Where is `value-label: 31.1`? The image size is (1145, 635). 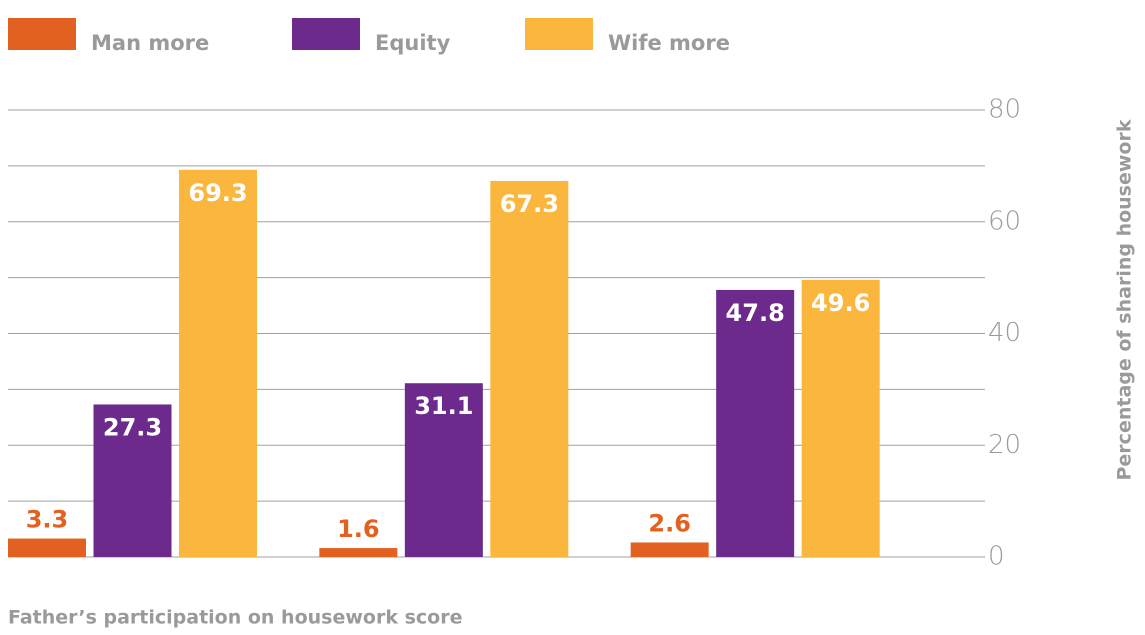
value-label: 31.1 is located at coordinates (443, 406).